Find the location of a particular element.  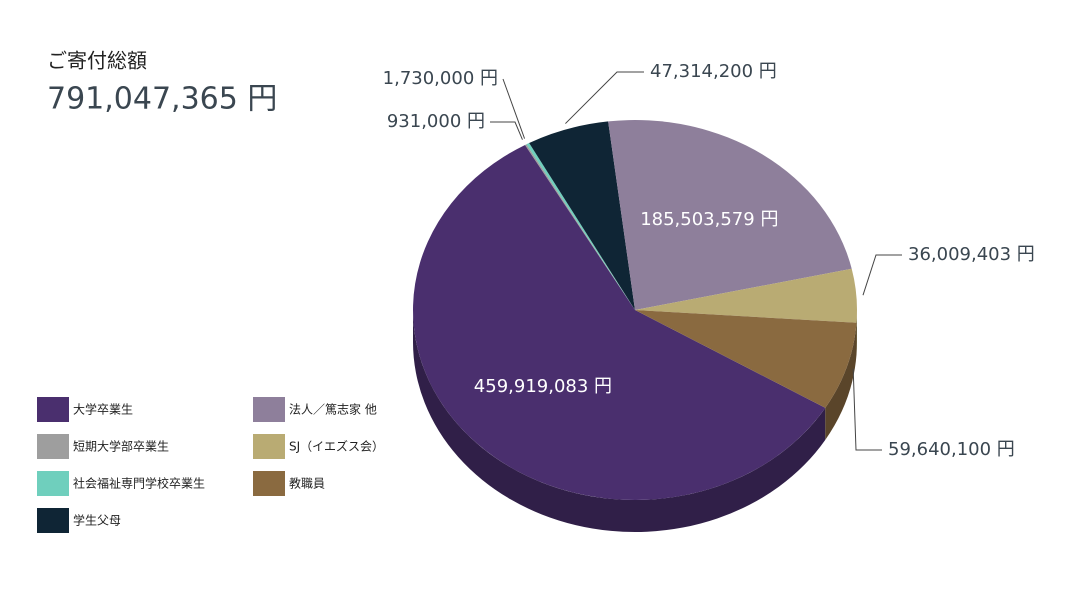

legend-label: SJ（イエズス会） is located at coordinates (336, 446).